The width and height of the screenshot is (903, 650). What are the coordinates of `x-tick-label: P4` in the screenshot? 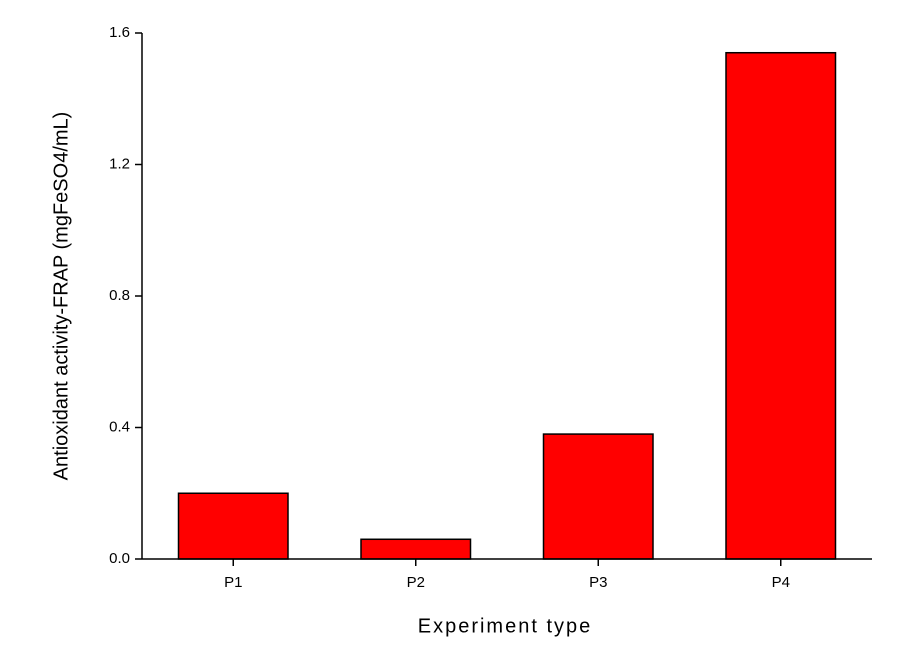 It's located at (781, 582).